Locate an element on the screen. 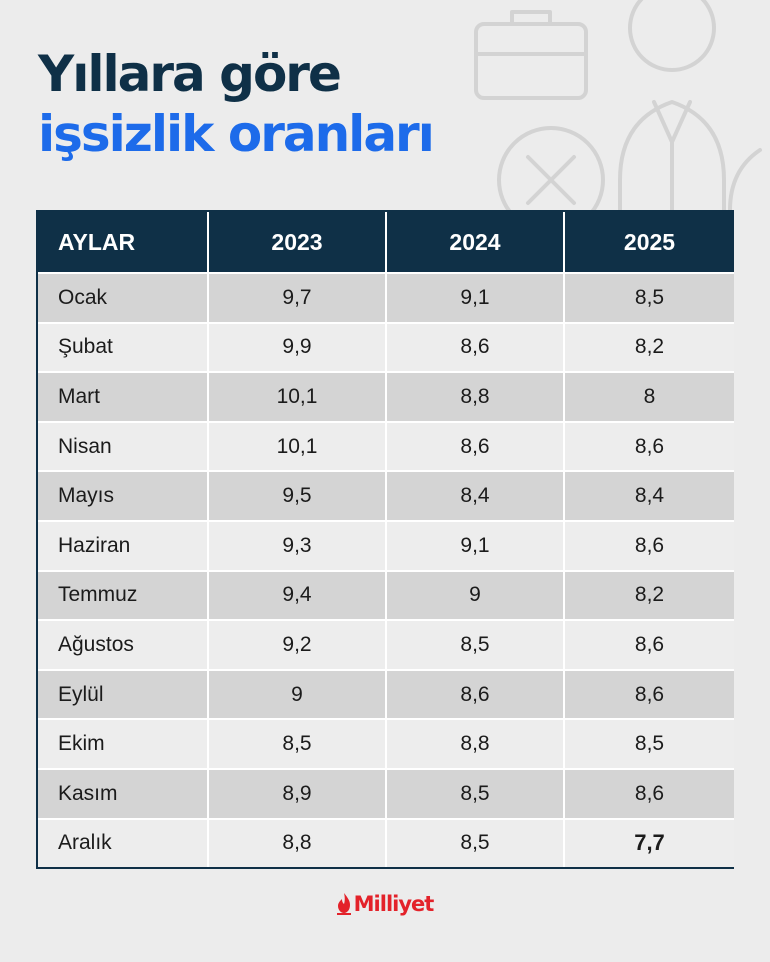  table-header-row: AYLAR 2023 2024 2025 is located at coordinates (386, 242).